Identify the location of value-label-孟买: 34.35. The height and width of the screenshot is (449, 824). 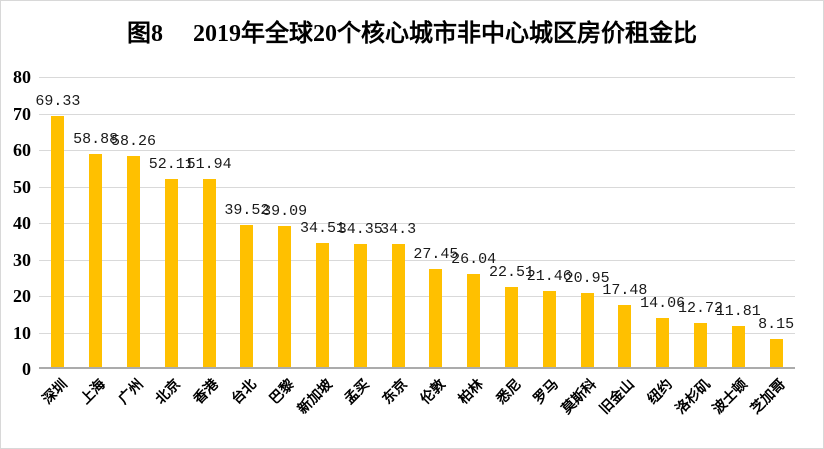
(360, 229).